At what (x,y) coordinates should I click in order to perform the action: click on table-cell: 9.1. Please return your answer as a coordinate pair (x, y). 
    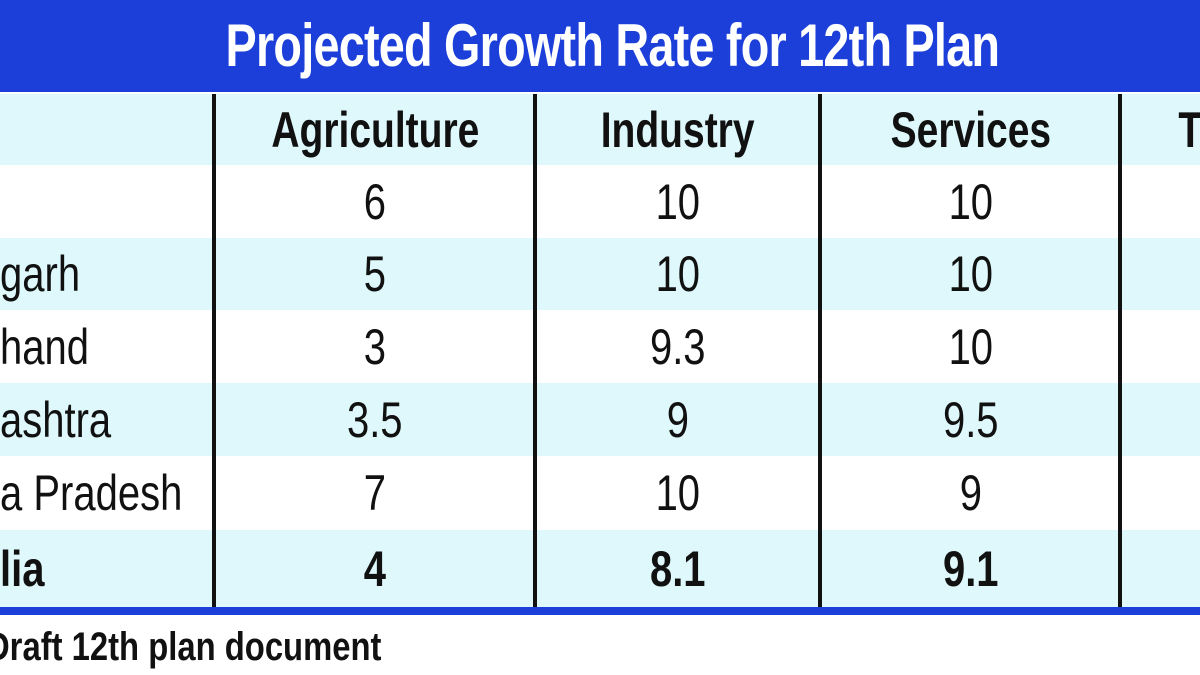
    Looking at the image, I should click on (970, 568).